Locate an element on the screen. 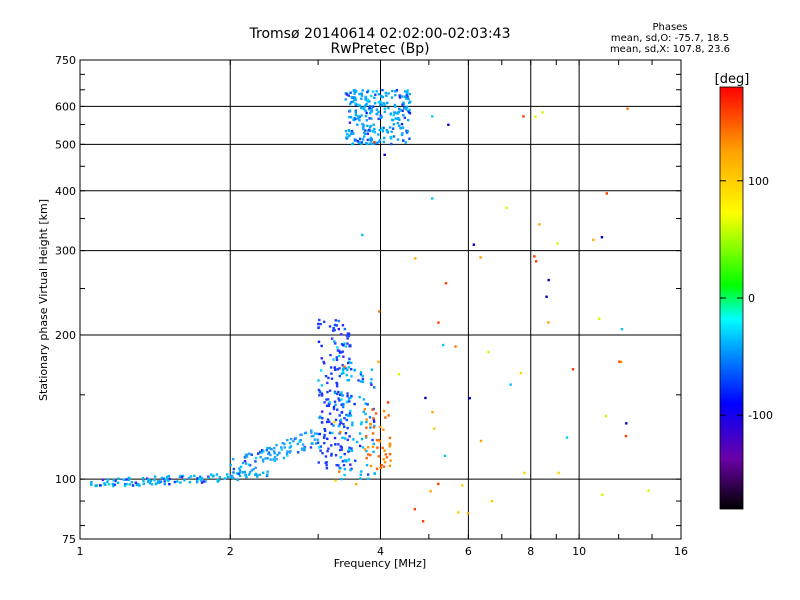 Image resolution: width=800 pixels, height=600 pixels. x-tick-label: 6 is located at coordinates (468, 551).